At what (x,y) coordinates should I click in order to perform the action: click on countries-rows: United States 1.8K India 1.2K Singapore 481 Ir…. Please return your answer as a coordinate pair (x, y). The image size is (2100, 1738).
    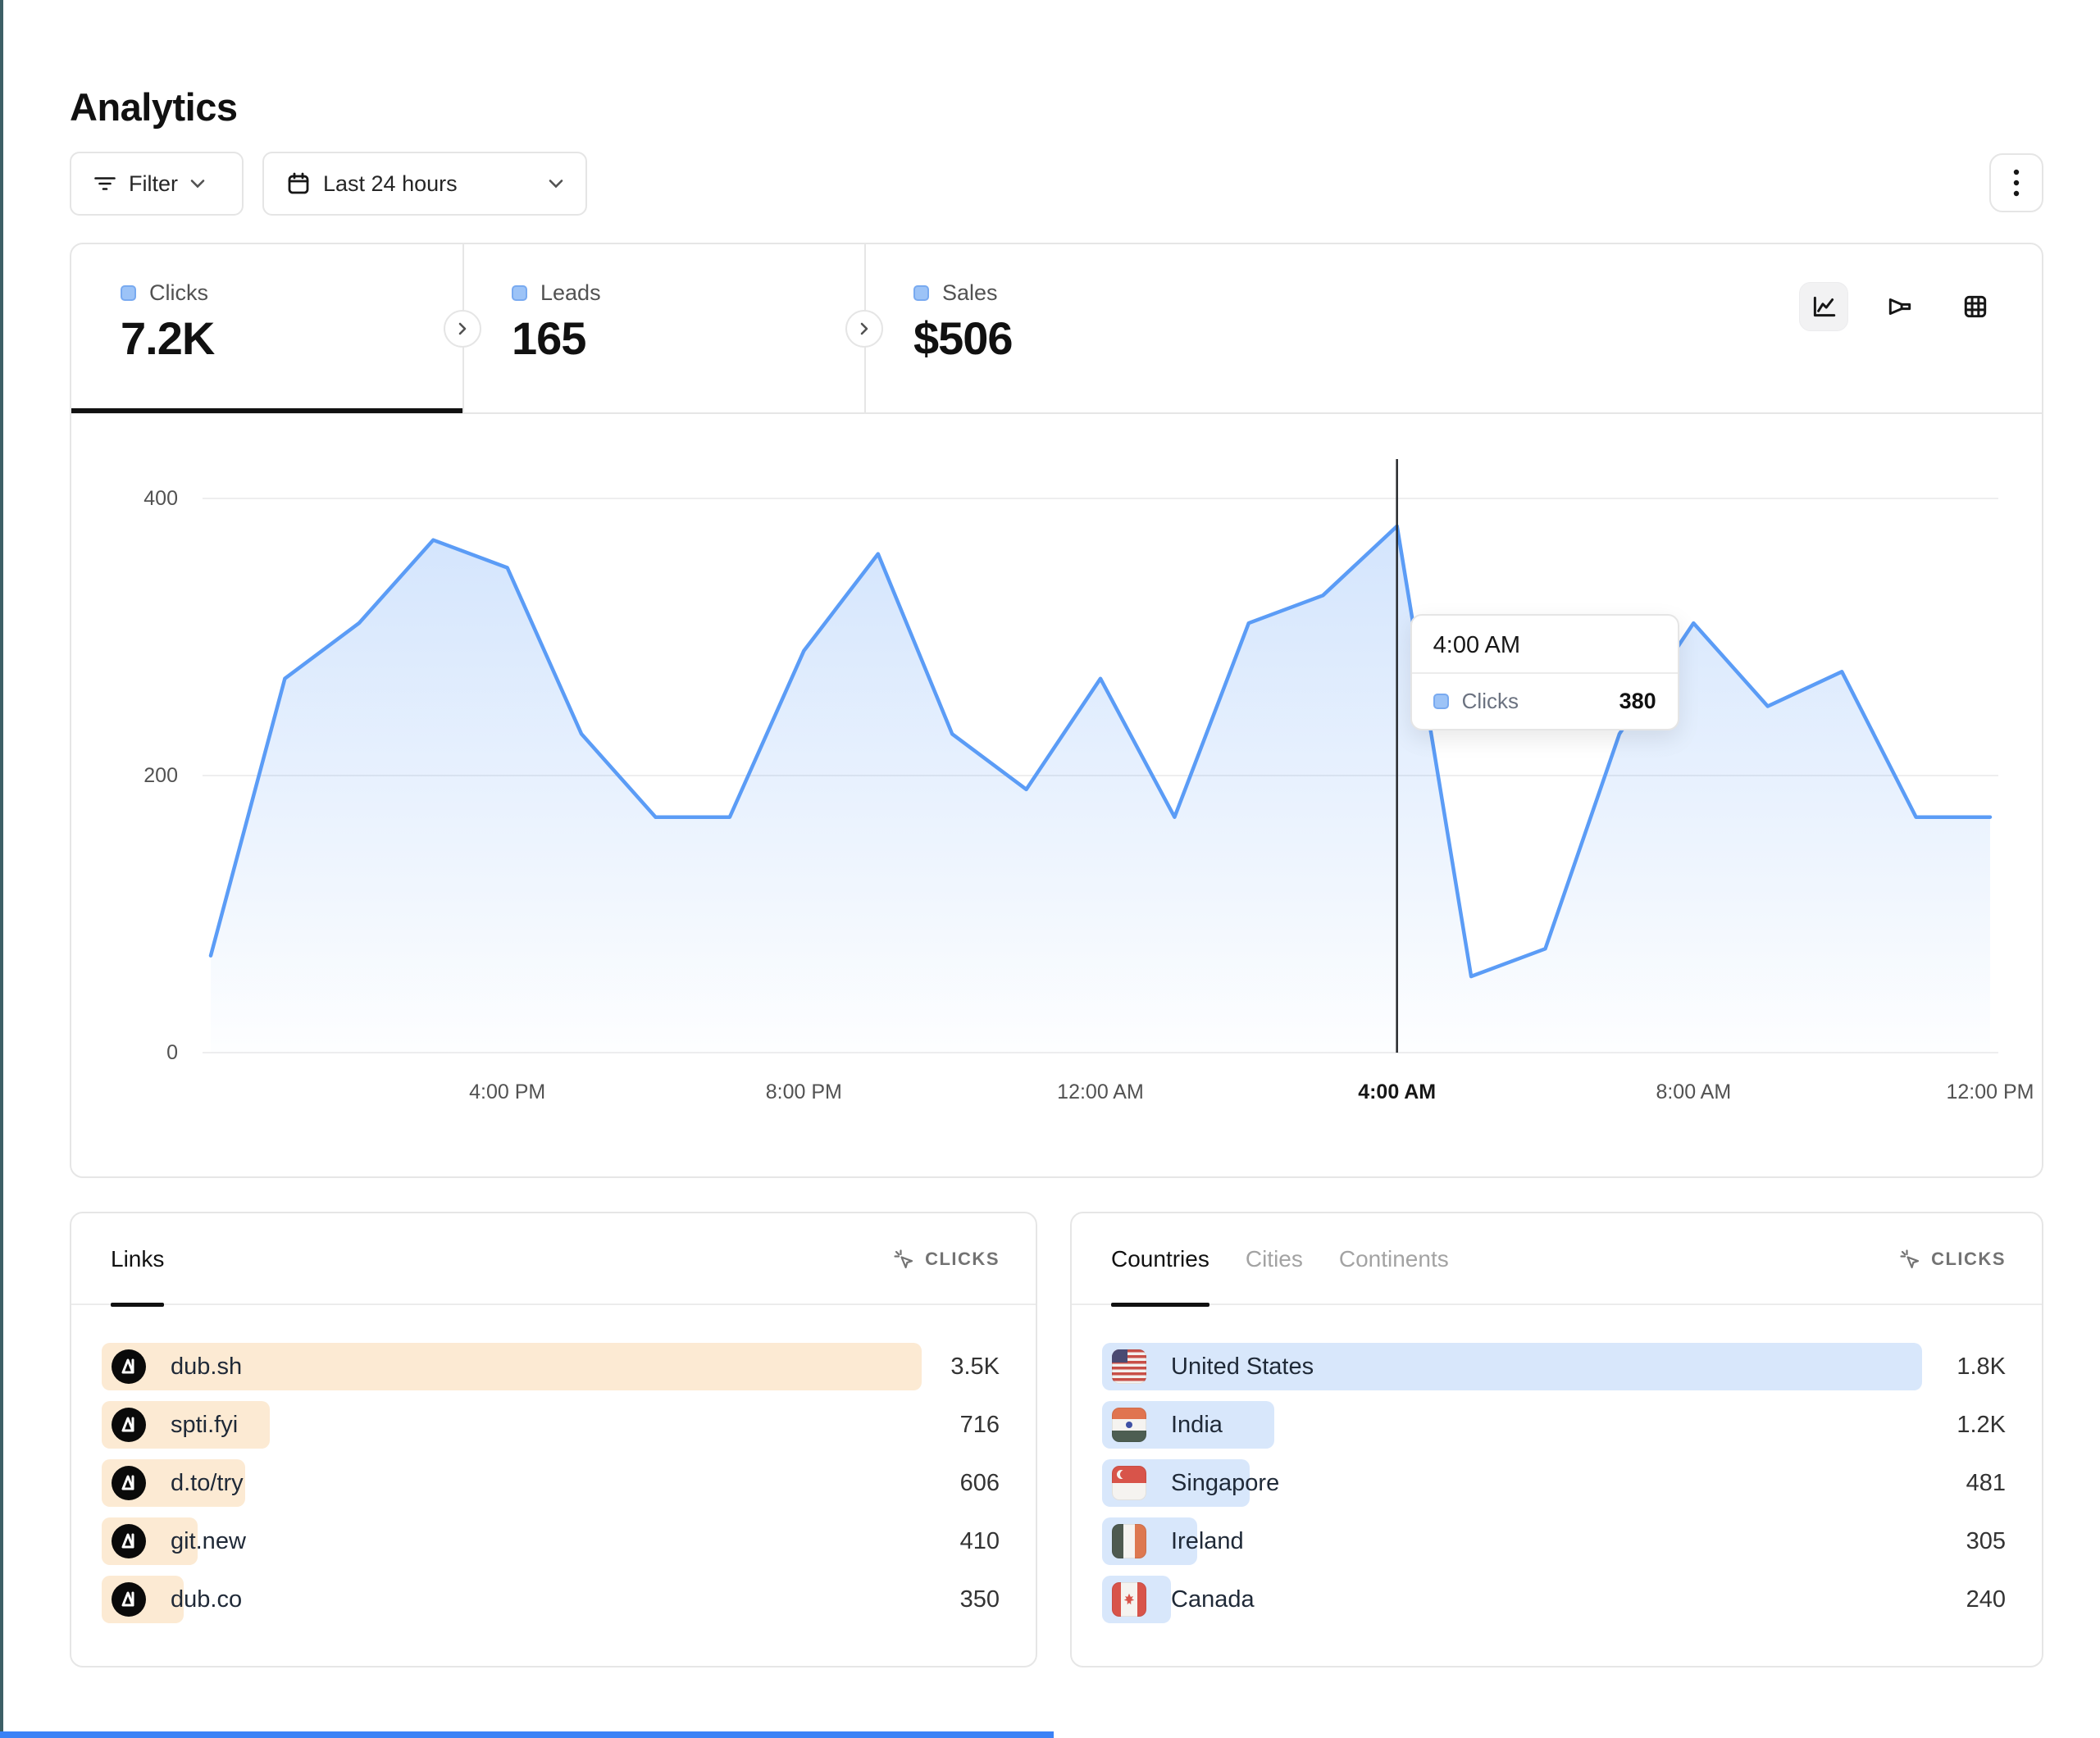
    Looking at the image, I should click on (1554, 1488).